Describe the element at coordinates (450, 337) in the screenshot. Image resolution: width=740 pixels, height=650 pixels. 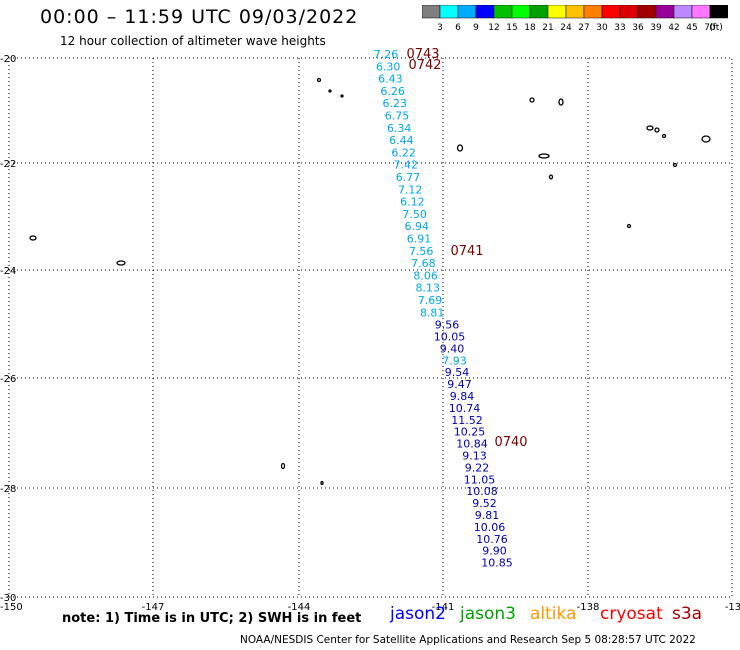
I see `wave-height-value: 10.05` at that location.